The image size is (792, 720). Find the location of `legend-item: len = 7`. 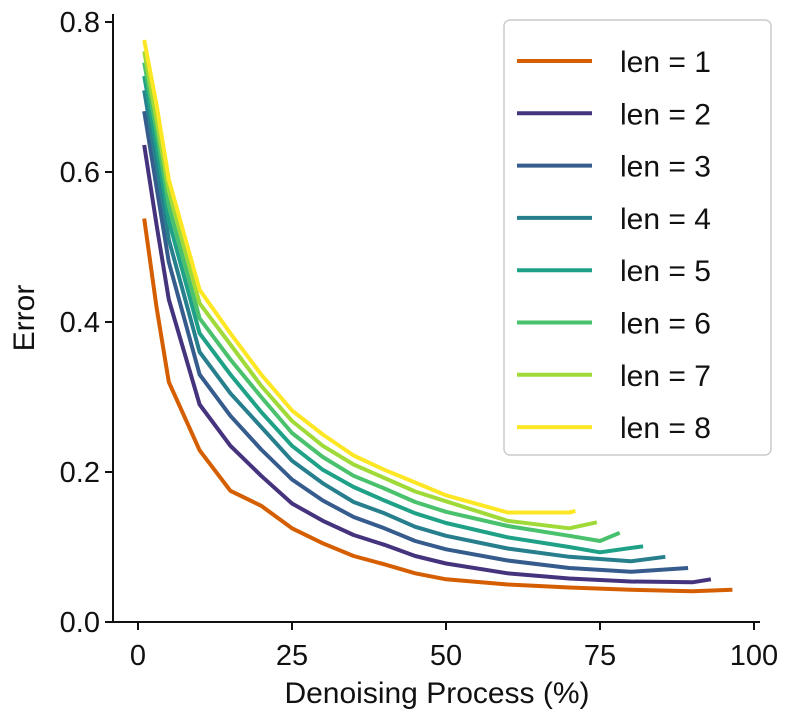

legend-item: len = 7 is located at coordinates (614, 376).